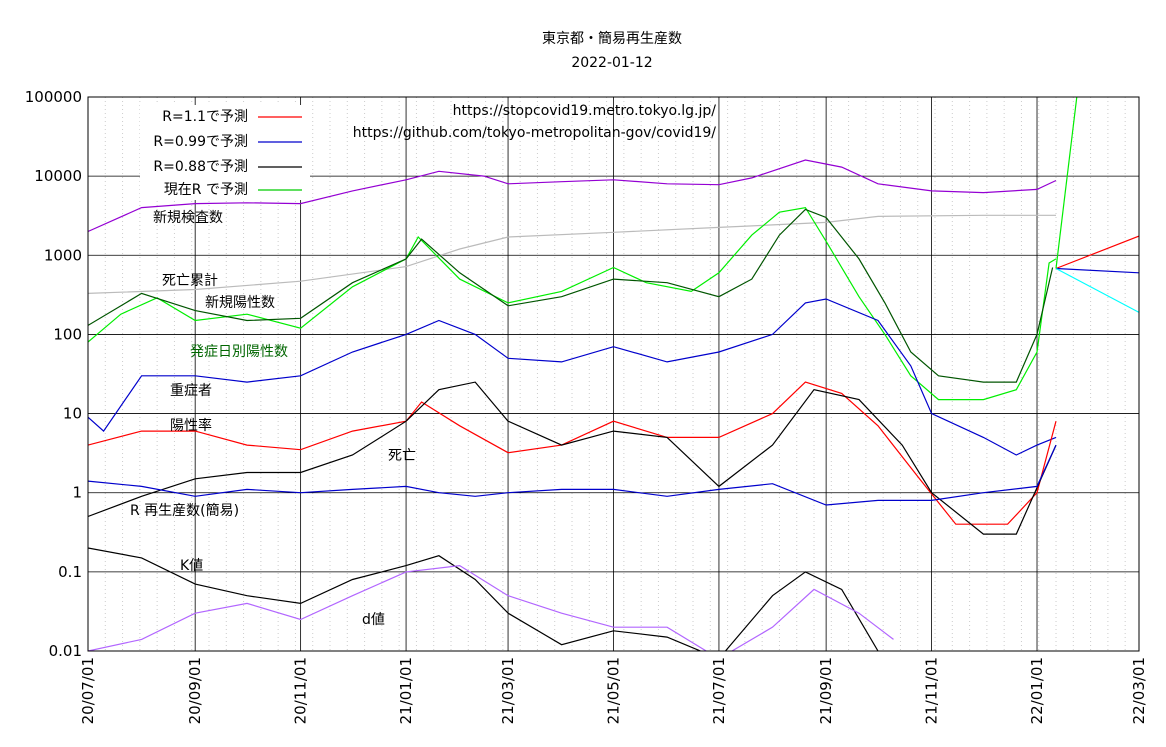  I want to click on source-url-1: https://stopcovid19.metro.tokyo.lg.jp/, so click(585, 111).